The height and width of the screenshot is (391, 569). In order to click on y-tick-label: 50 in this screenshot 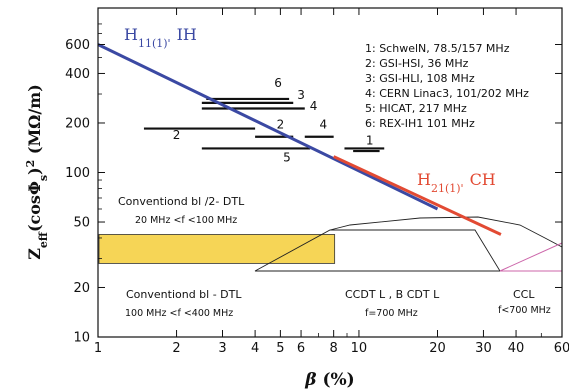, I will do `click(81, 223)`.